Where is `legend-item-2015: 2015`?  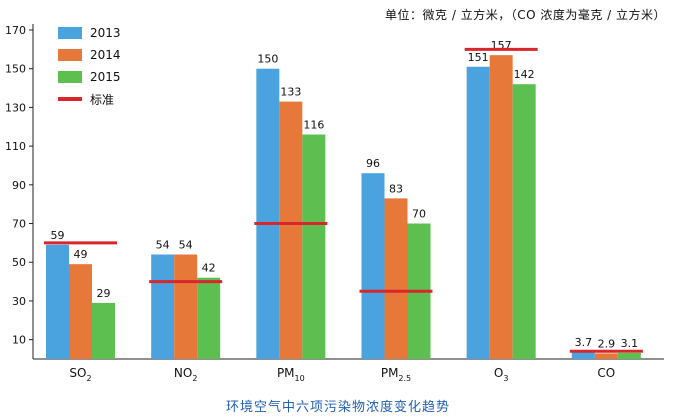 legend-item-2015: 2015 is located at coordinates (89, 77).